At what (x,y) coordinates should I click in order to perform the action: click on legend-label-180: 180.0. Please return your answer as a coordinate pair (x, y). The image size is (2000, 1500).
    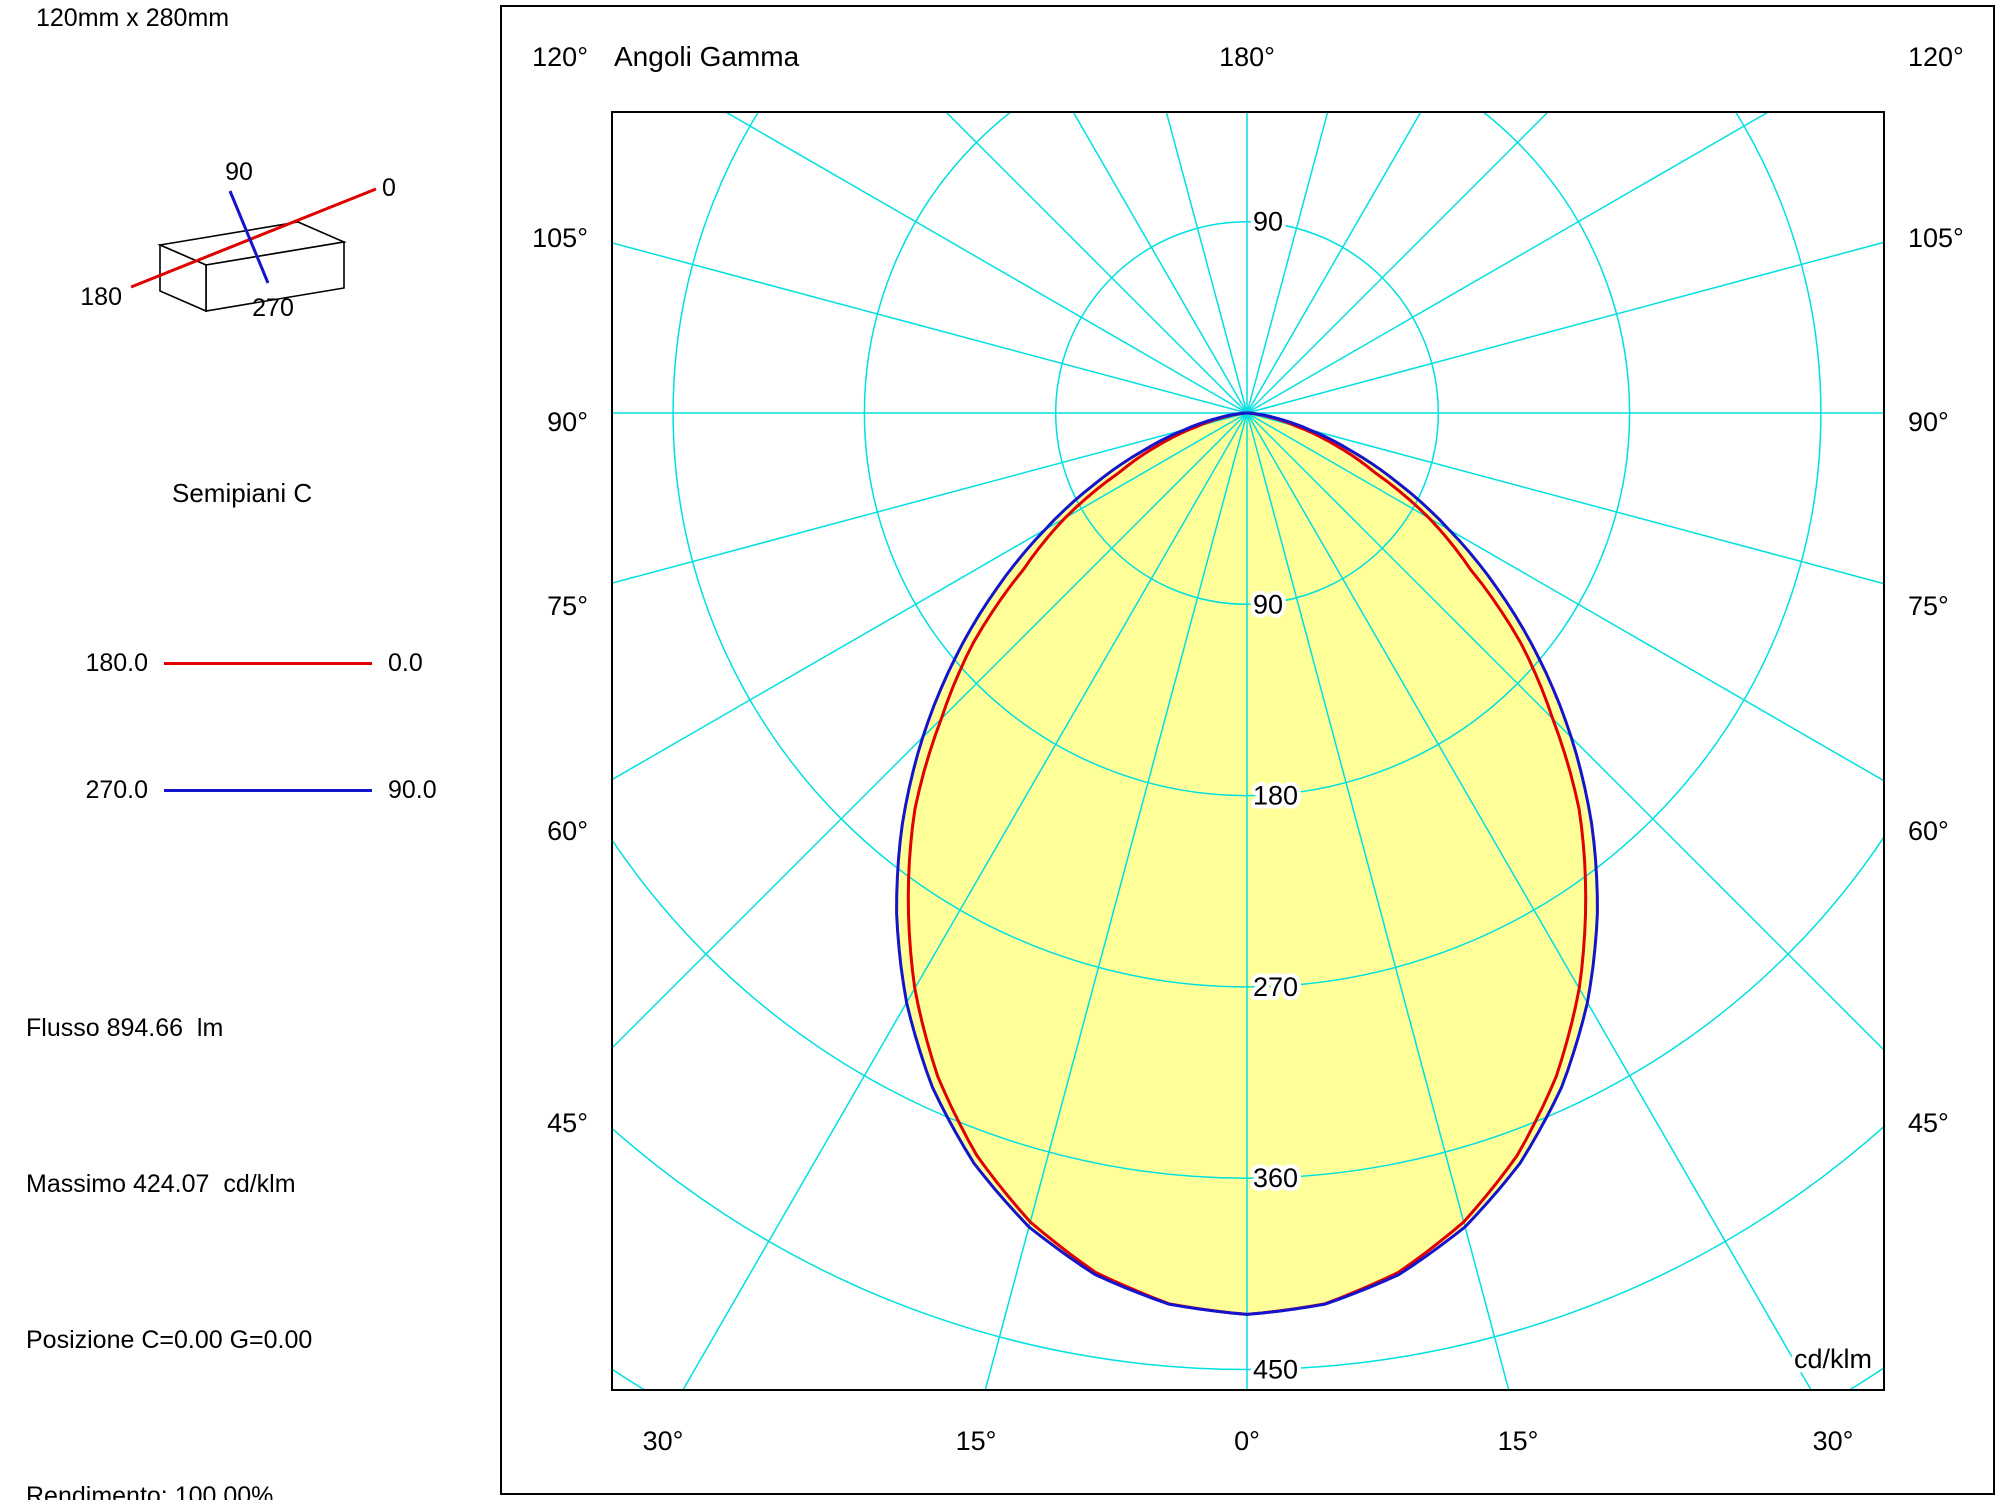
    Looking at the image, I should click on (116, 662).